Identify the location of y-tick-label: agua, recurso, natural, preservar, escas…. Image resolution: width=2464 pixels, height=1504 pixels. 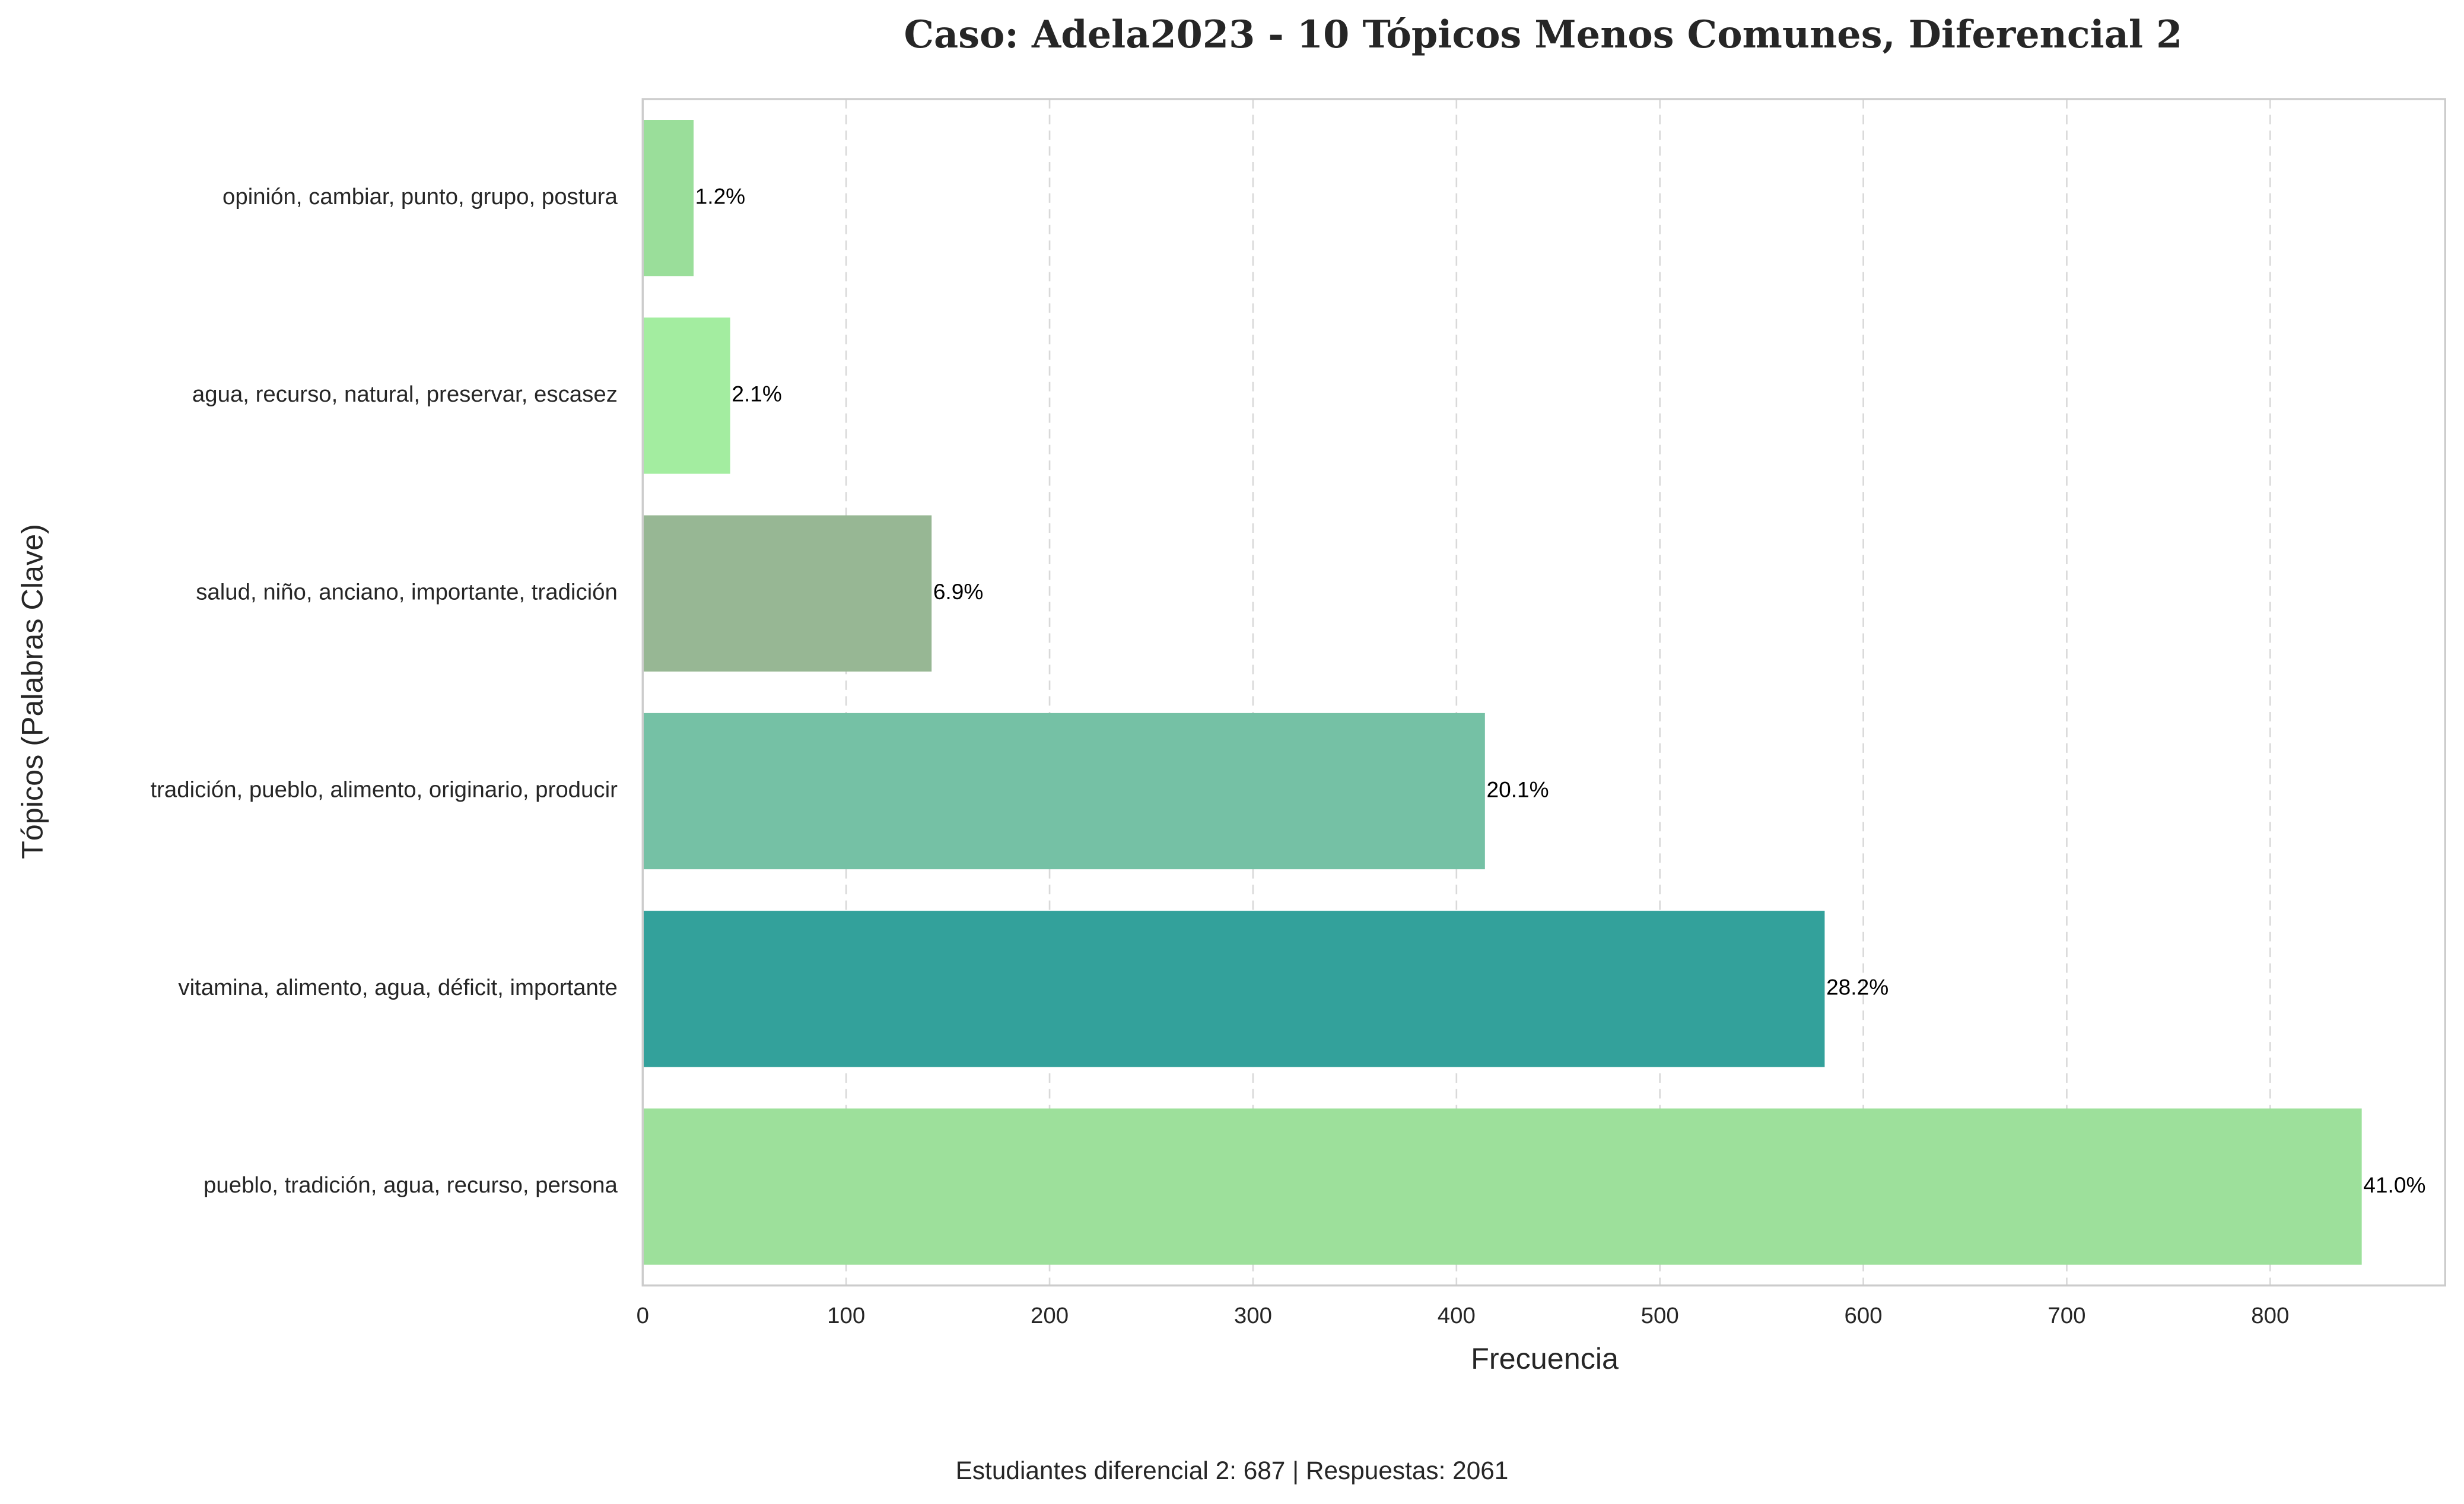
(405, 394).